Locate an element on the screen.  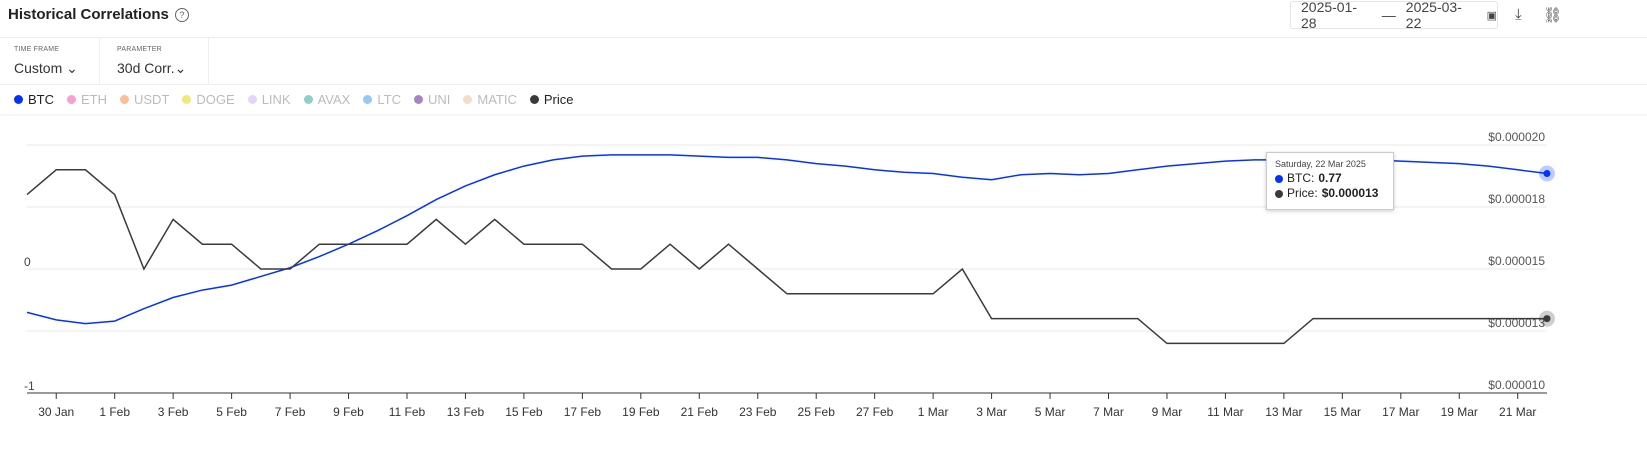
legend-item-usdt: USDT is located at coordinates (144, 99).